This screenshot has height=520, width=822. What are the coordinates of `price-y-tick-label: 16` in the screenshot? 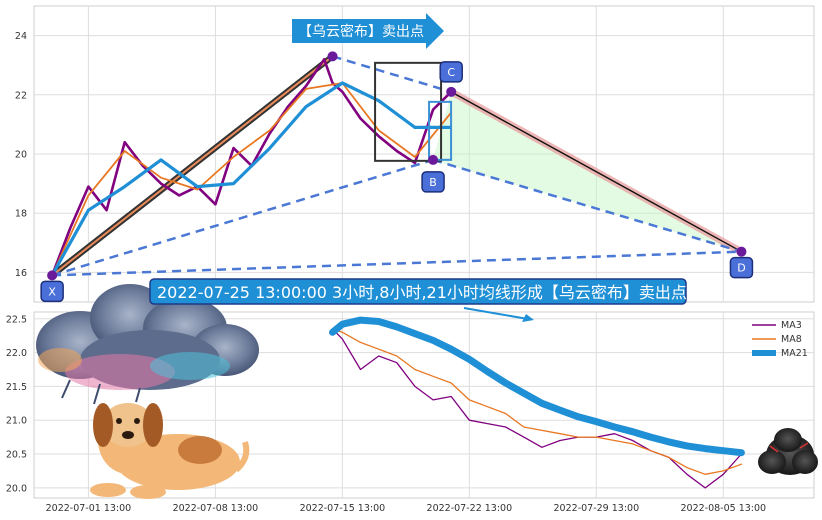 It's located at (21, 273).